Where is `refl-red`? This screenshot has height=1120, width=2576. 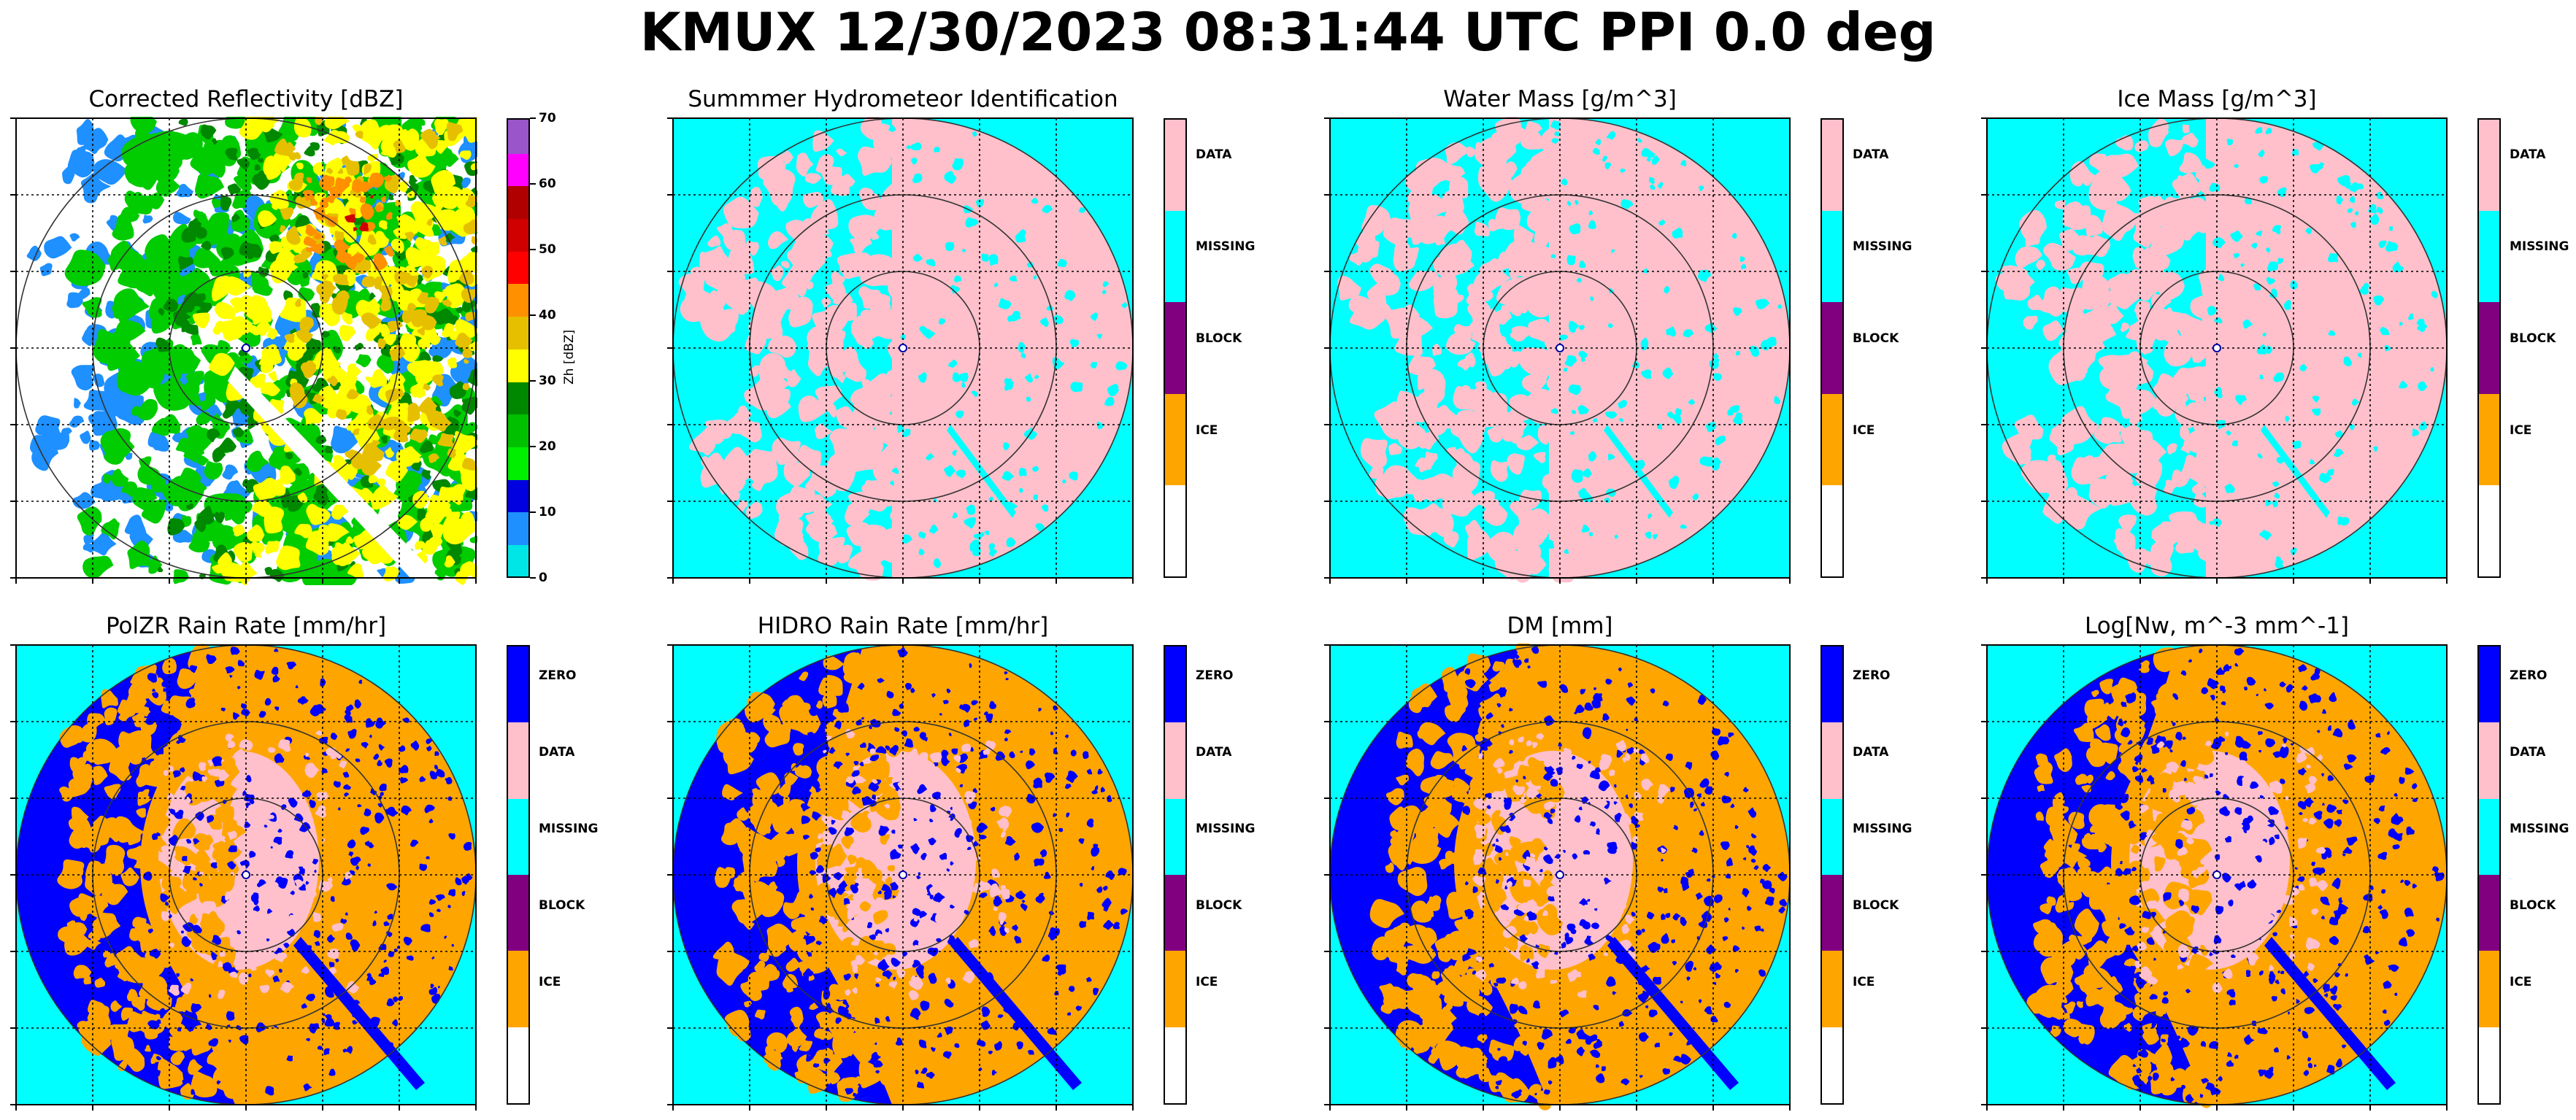
refl-red is located at coordinates (359, 213).